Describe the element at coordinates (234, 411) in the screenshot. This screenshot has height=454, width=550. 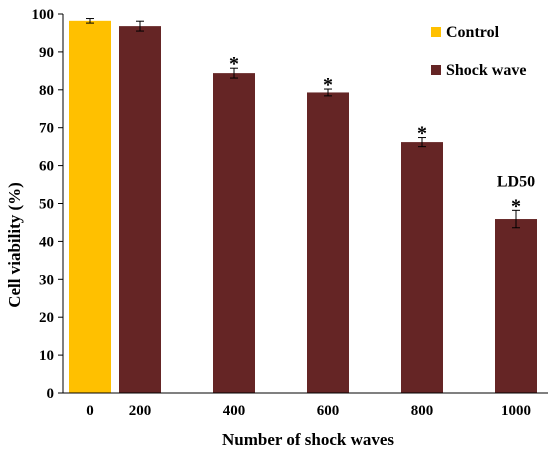
I see `x-tick-label: 400` at that location.